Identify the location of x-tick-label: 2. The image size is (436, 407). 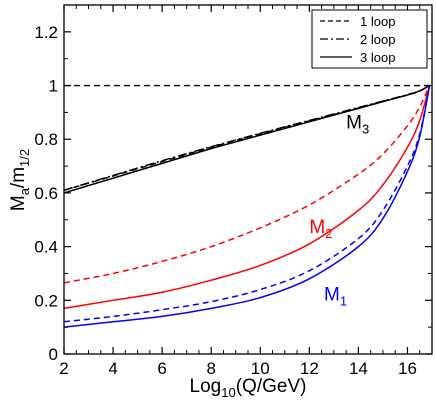
(63, 368).